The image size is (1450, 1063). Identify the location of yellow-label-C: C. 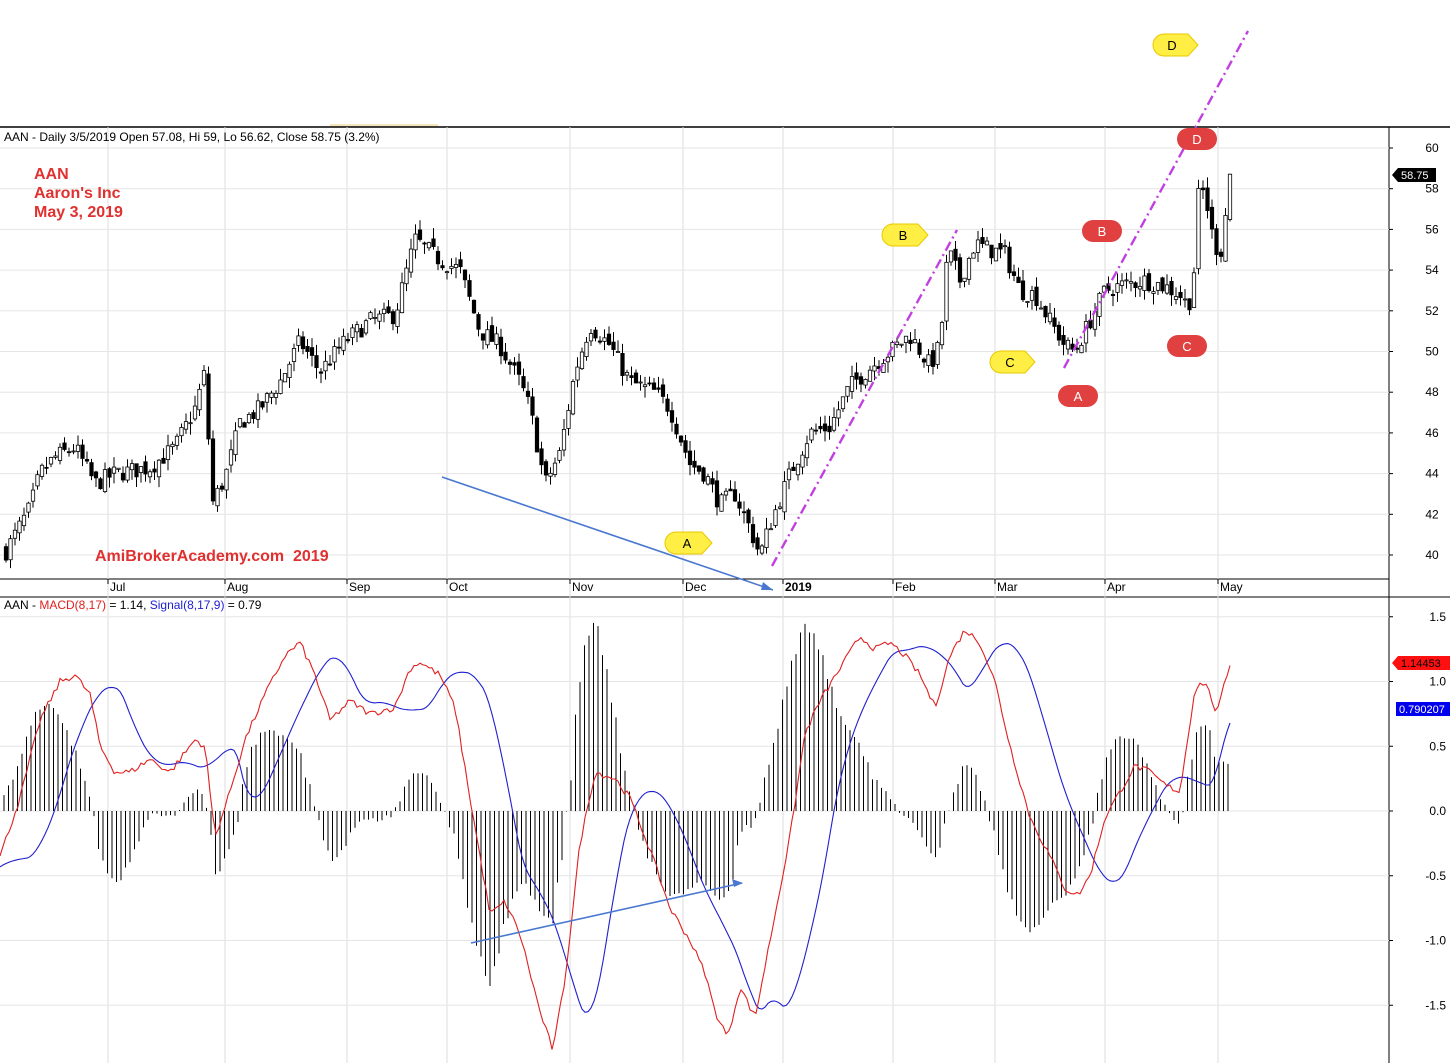
(1012, 362).